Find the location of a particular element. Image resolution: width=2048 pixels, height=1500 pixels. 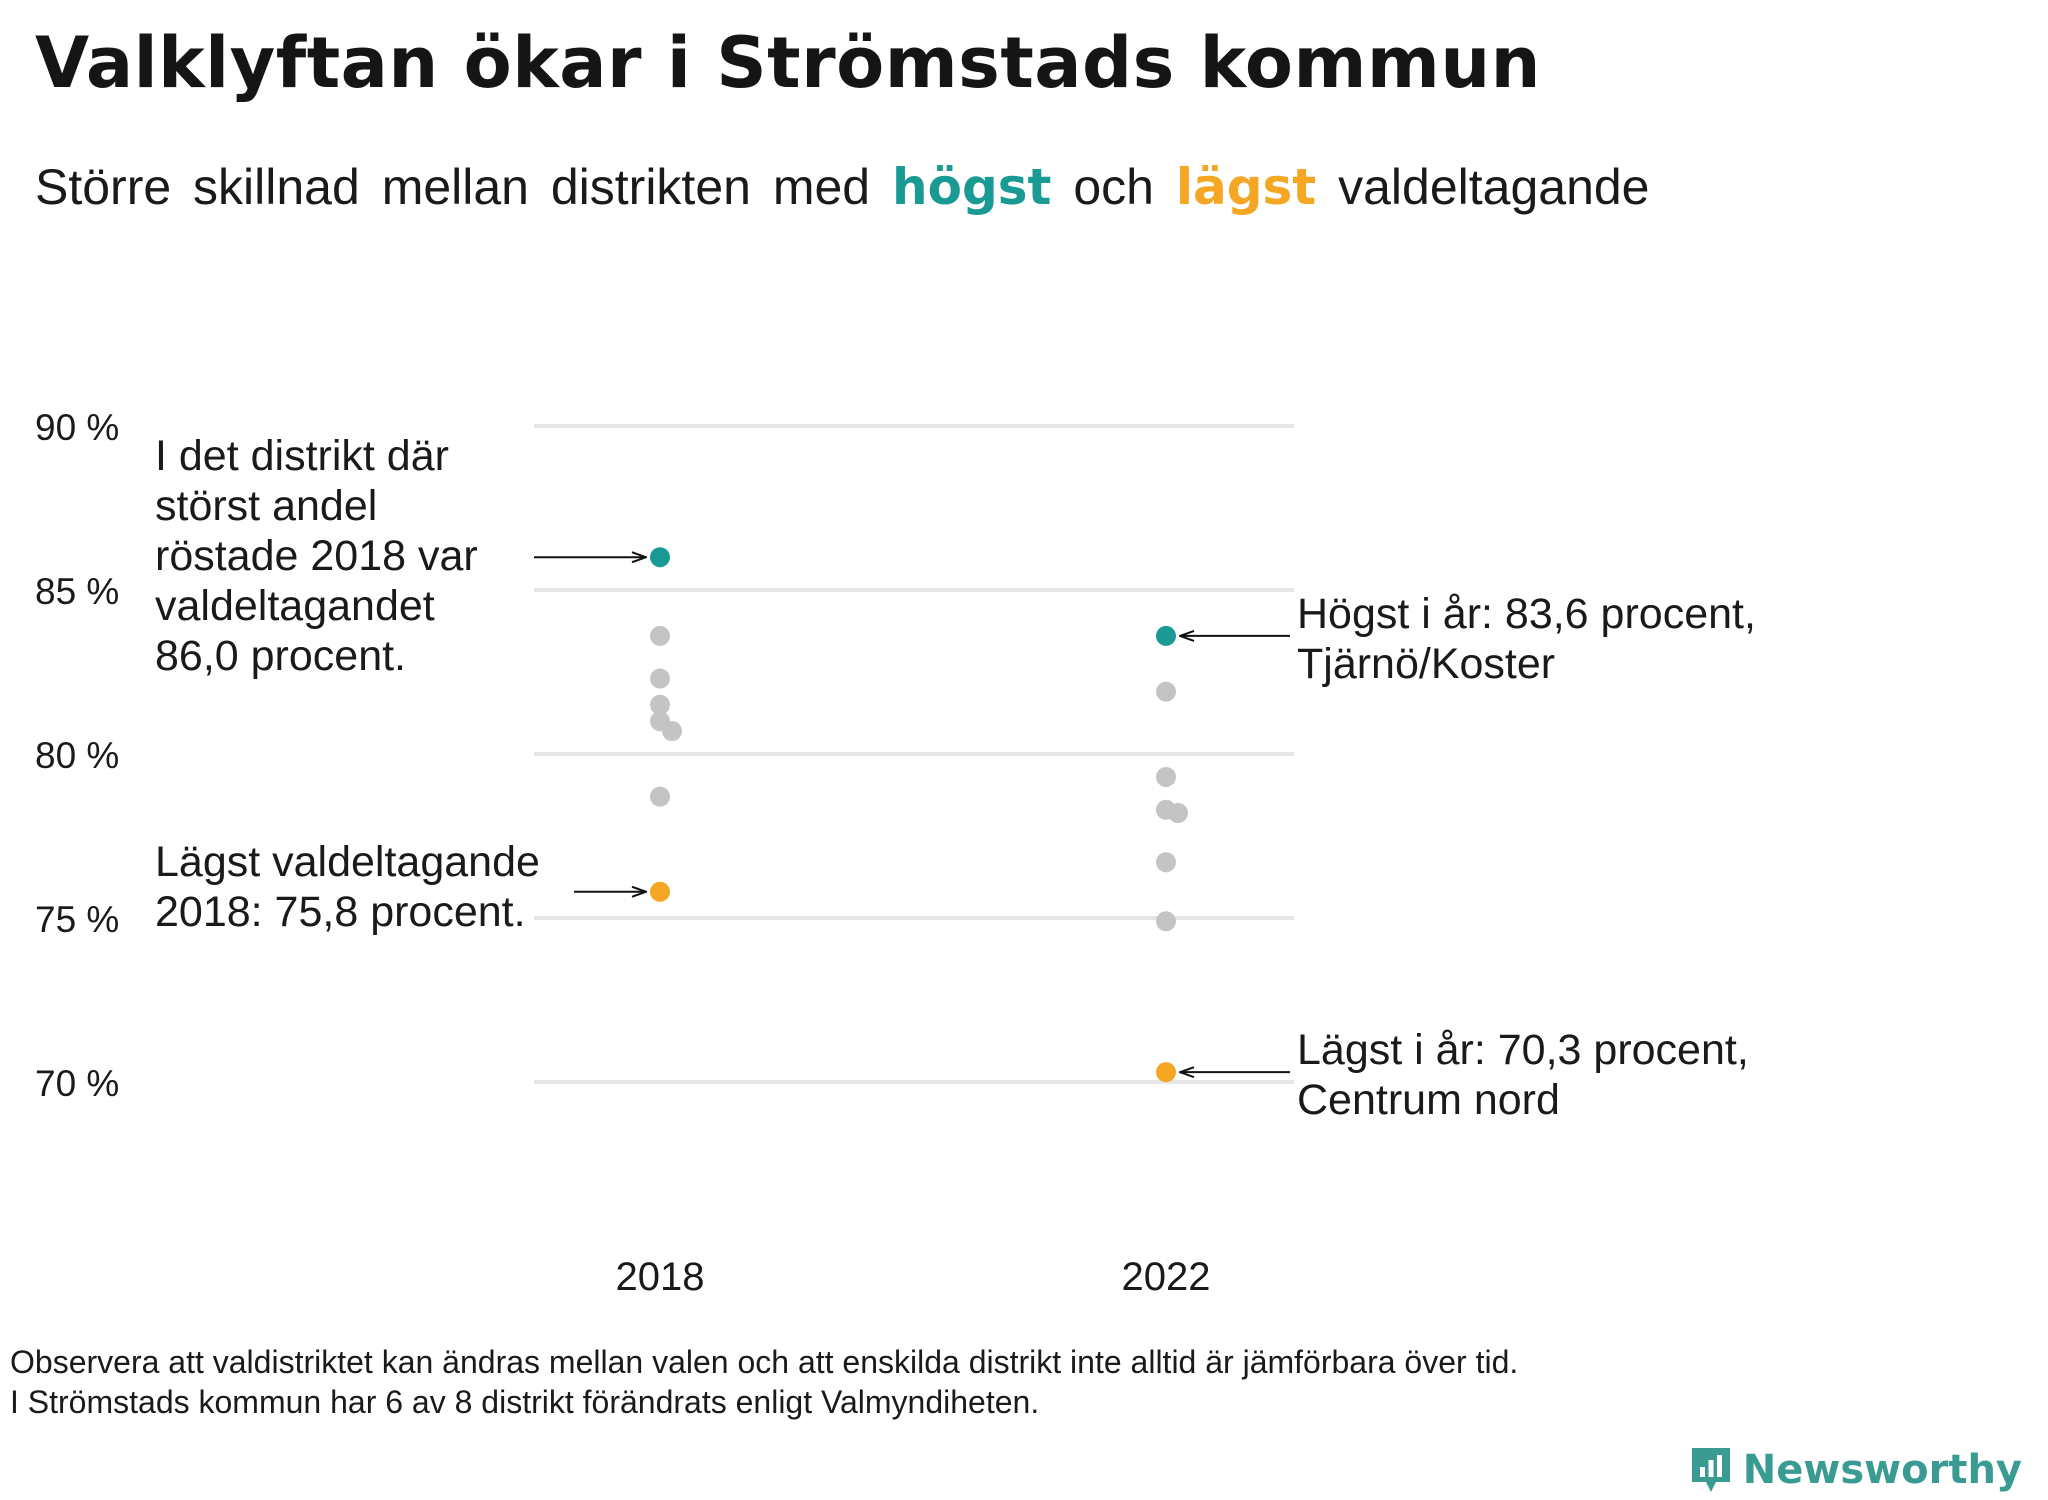

chart-title: Valklyftan ökar i Strömstads kommun is located at coordinates (788, 63).